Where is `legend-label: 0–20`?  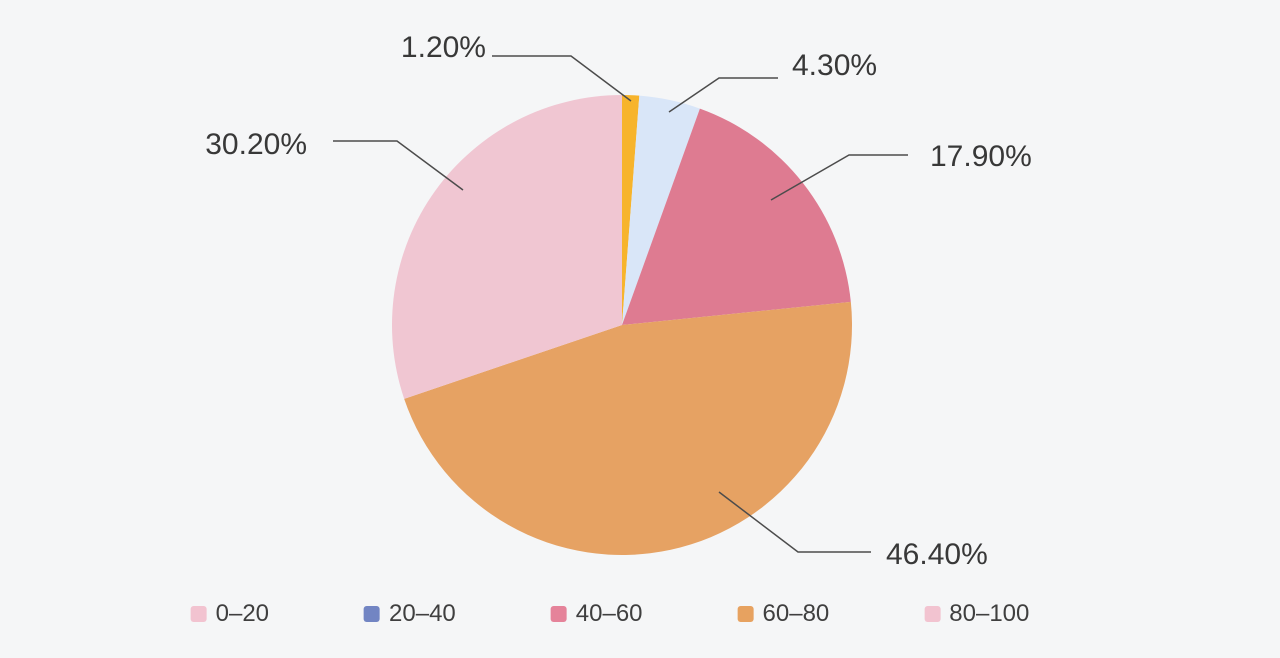
legend-label: 0–20 is located at coordinates (242, 613).